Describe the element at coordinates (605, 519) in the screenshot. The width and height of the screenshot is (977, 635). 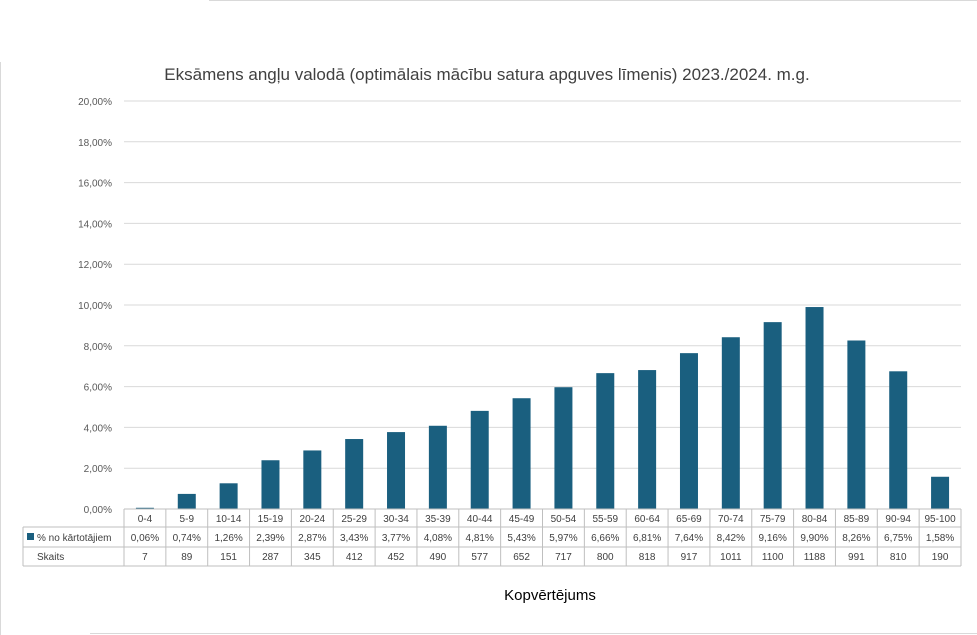
I see `x-tick-label: 55-59` at that location.